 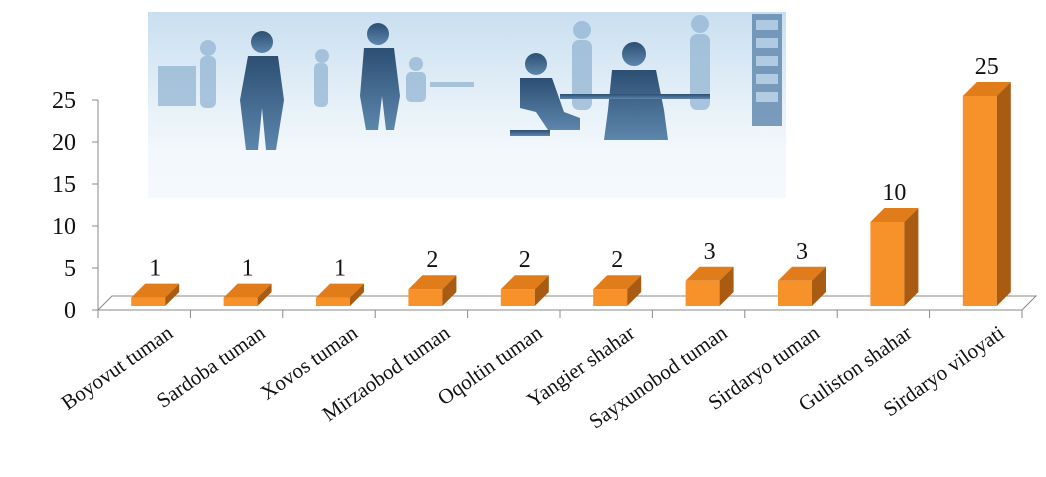 I want to click on y-tick-label: 25, so click(x=64, y=101).